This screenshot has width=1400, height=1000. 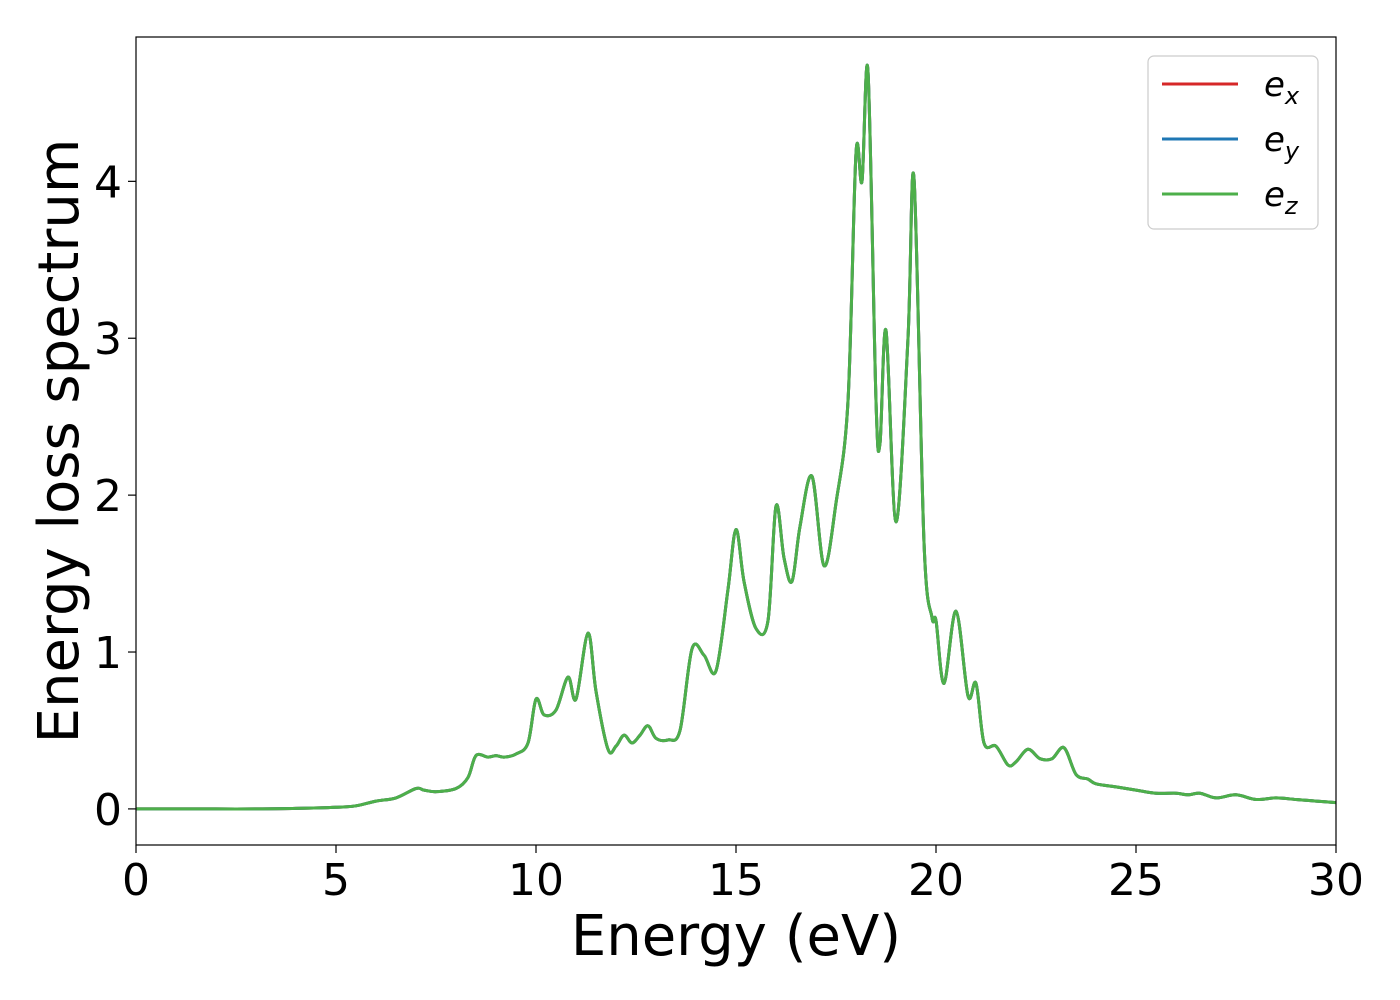 What do you see at coordinates (108, 653) in the screenshot?
I see `y-tick-label: 1` at bounding box center [108, 653].